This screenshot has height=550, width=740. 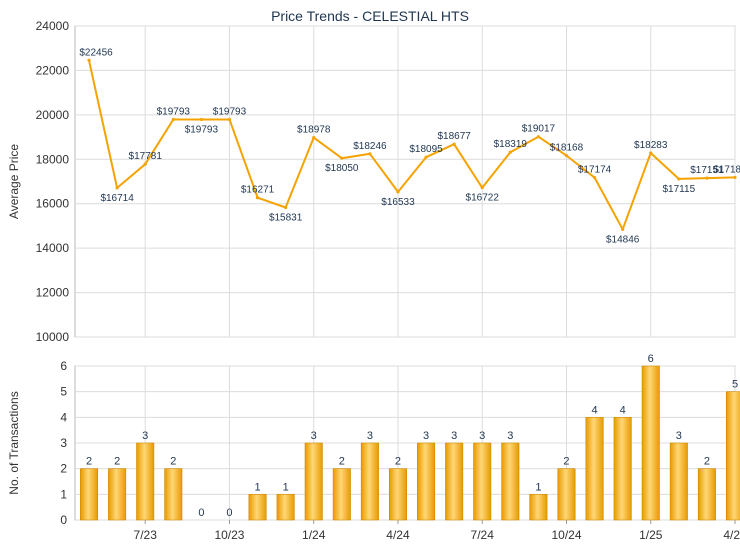 What do you see at coordinates (735, 385) in the screenshot?
I see `transaction-bar-label: 5` at bounding box center [735, 385].